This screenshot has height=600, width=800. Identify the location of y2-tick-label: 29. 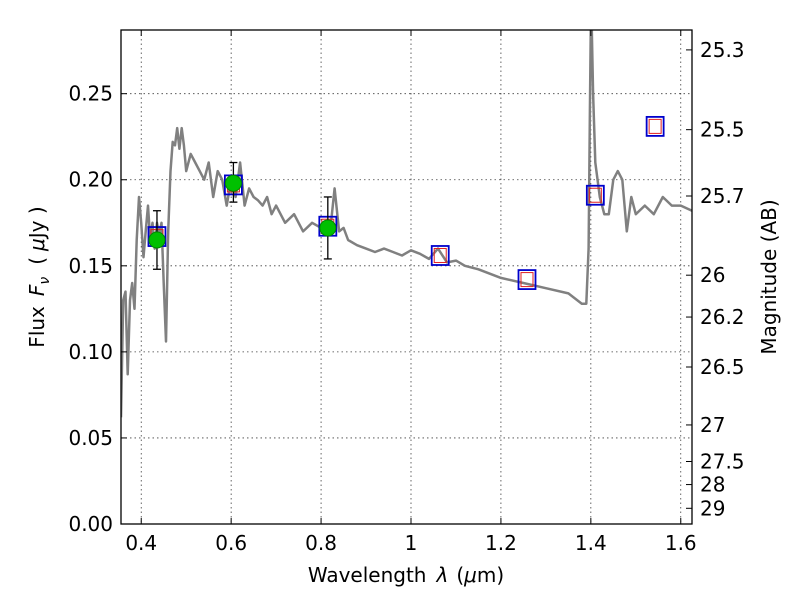
(712, 508).